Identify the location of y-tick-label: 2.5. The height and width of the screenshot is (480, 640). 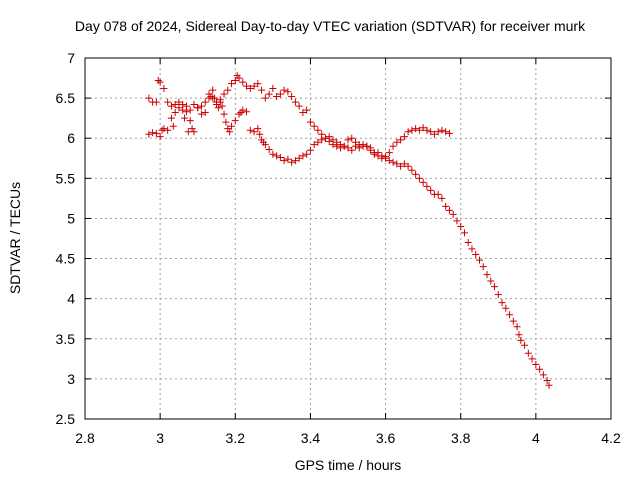
(66, 419).